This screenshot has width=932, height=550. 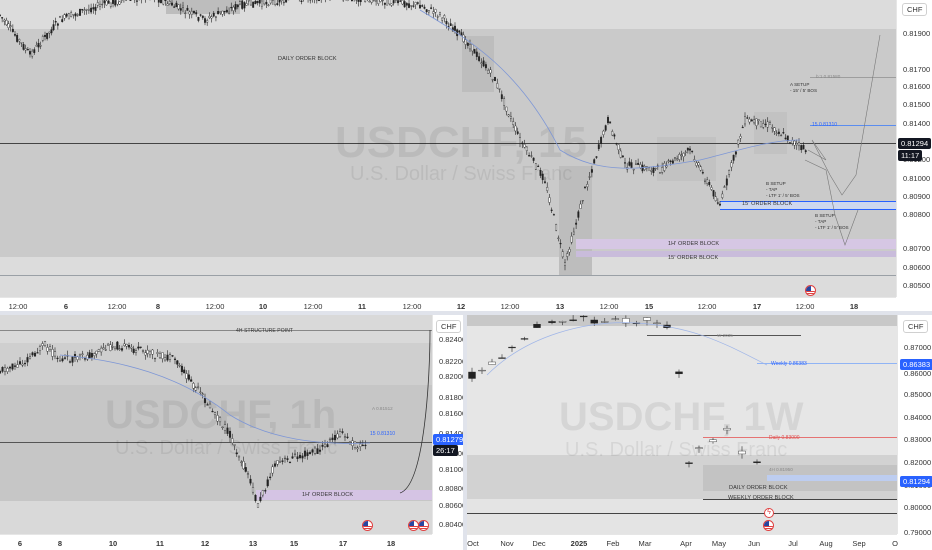 I want to click on price-tick: 0.86000, so click(x=918, y=373).